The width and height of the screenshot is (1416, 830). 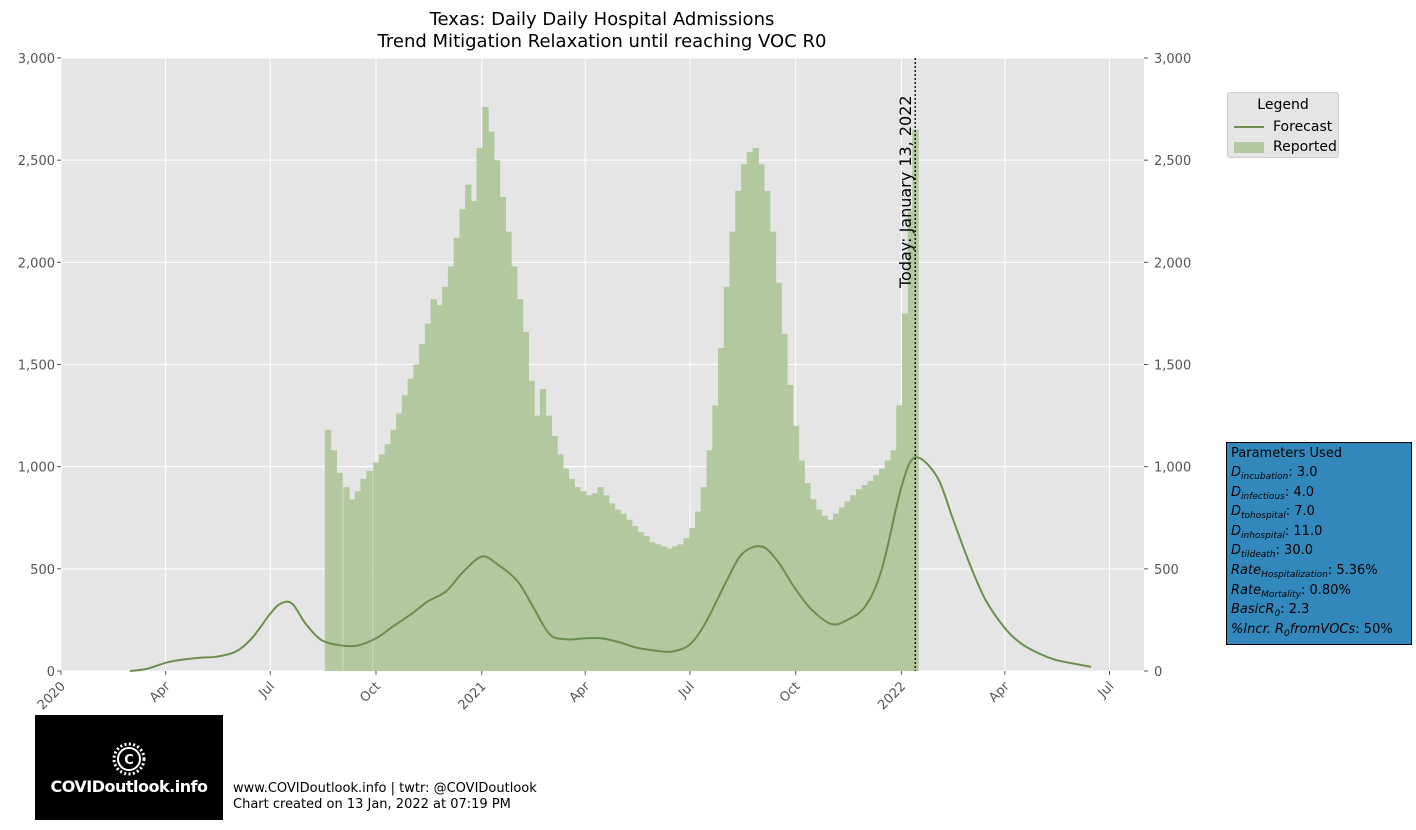 What do you see at coordinates (51, 672) in the screenshot?
I see `y-tick-label: 0` at bounding box center [51, 672].